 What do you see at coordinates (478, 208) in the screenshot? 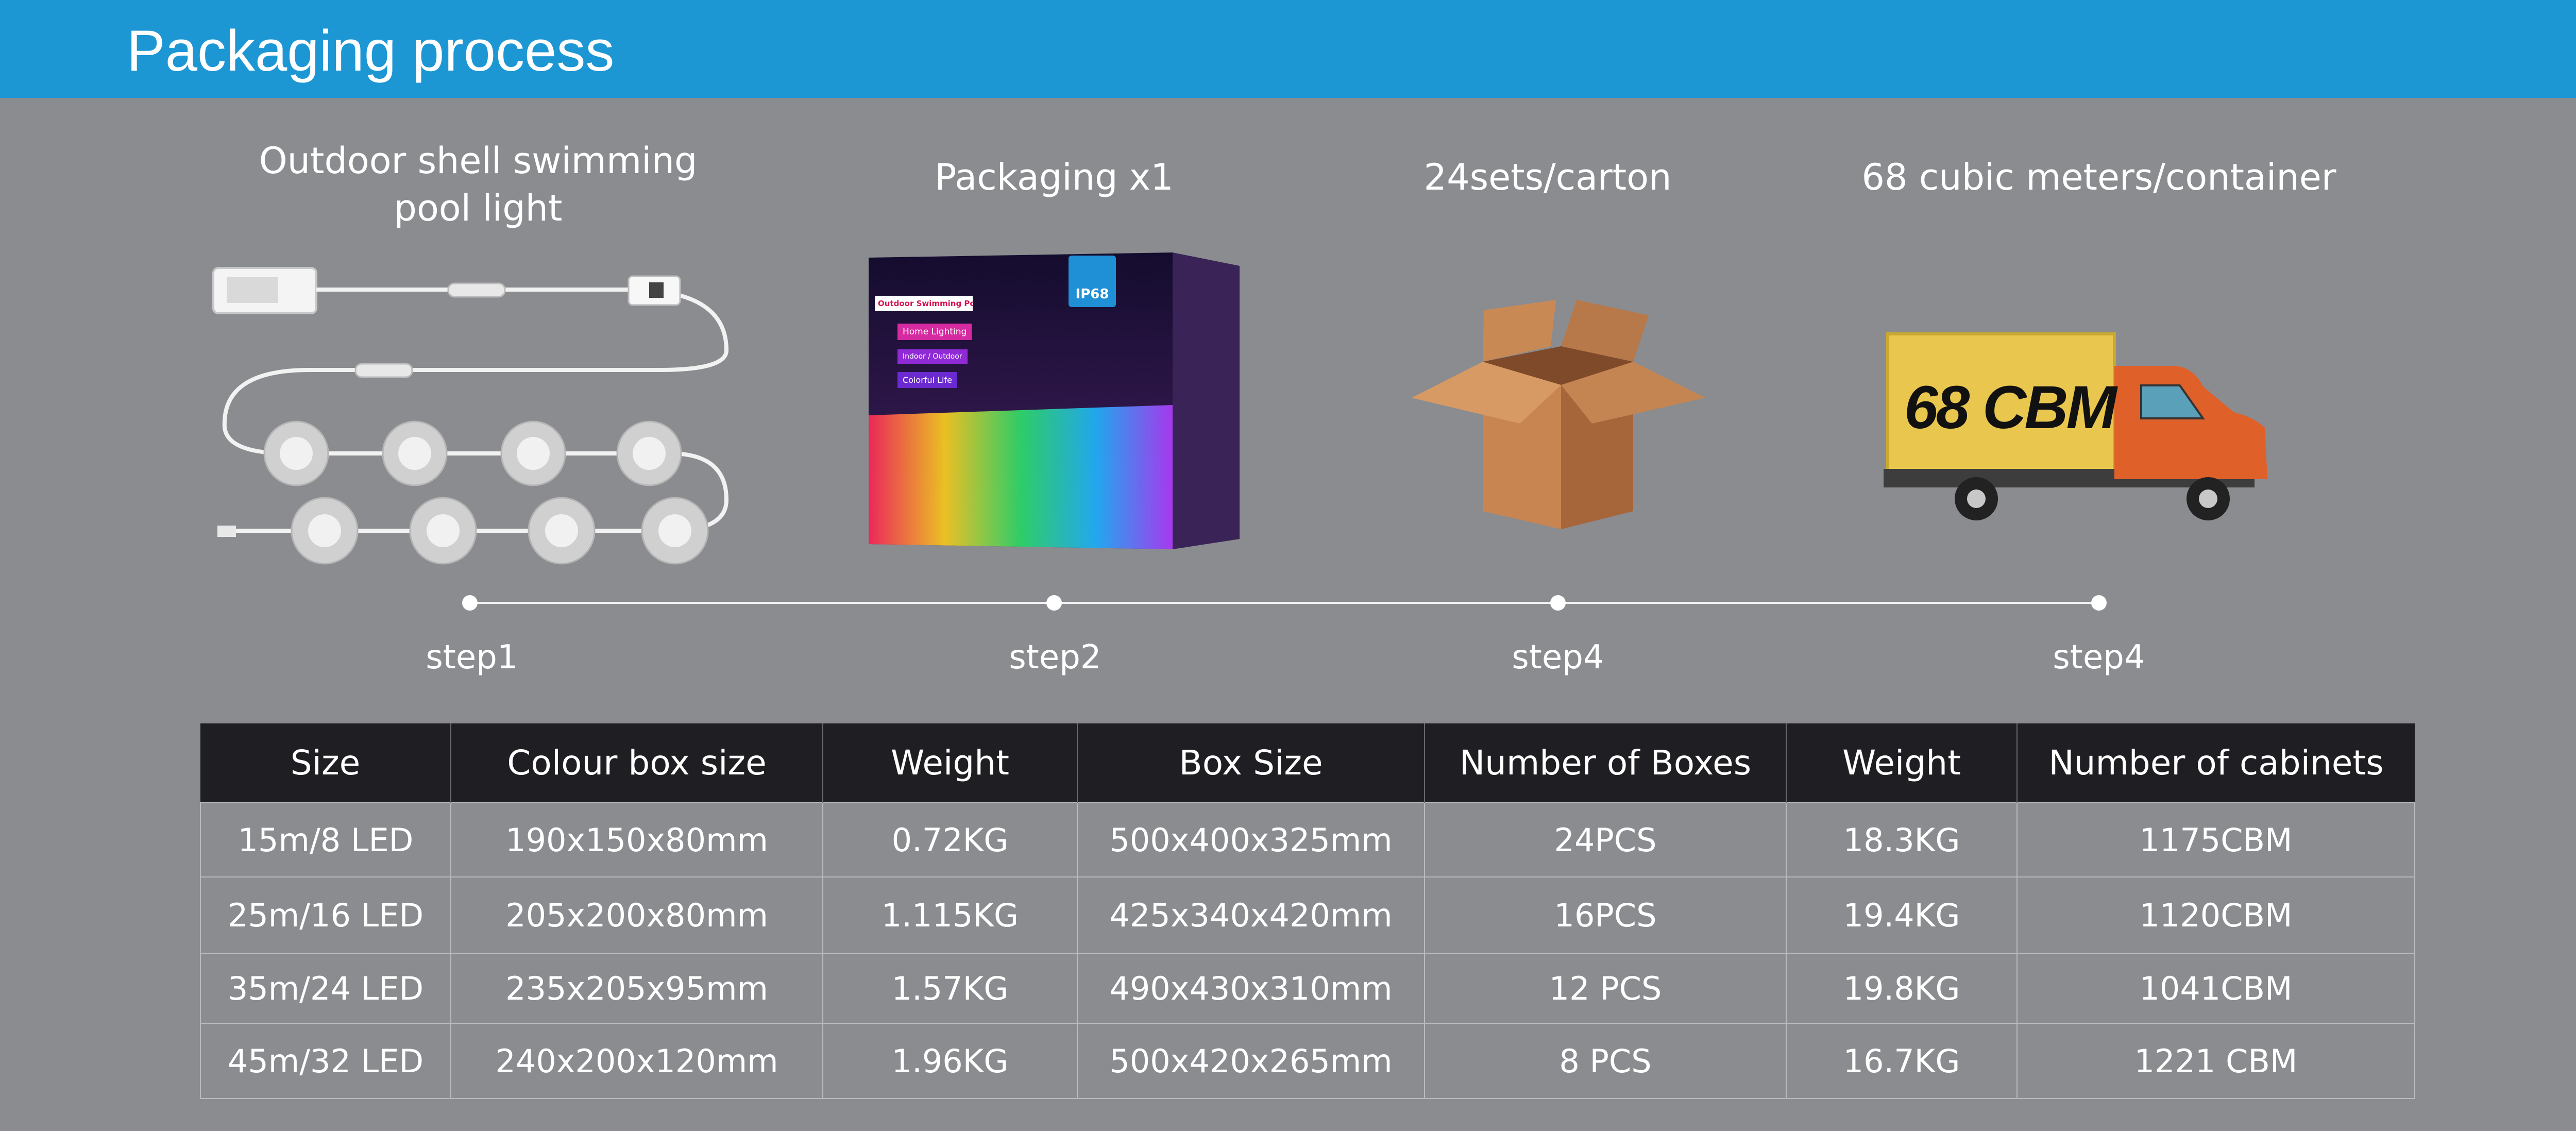
I see `caption-step1-line2: pool light` at bounding box center [478, 208].